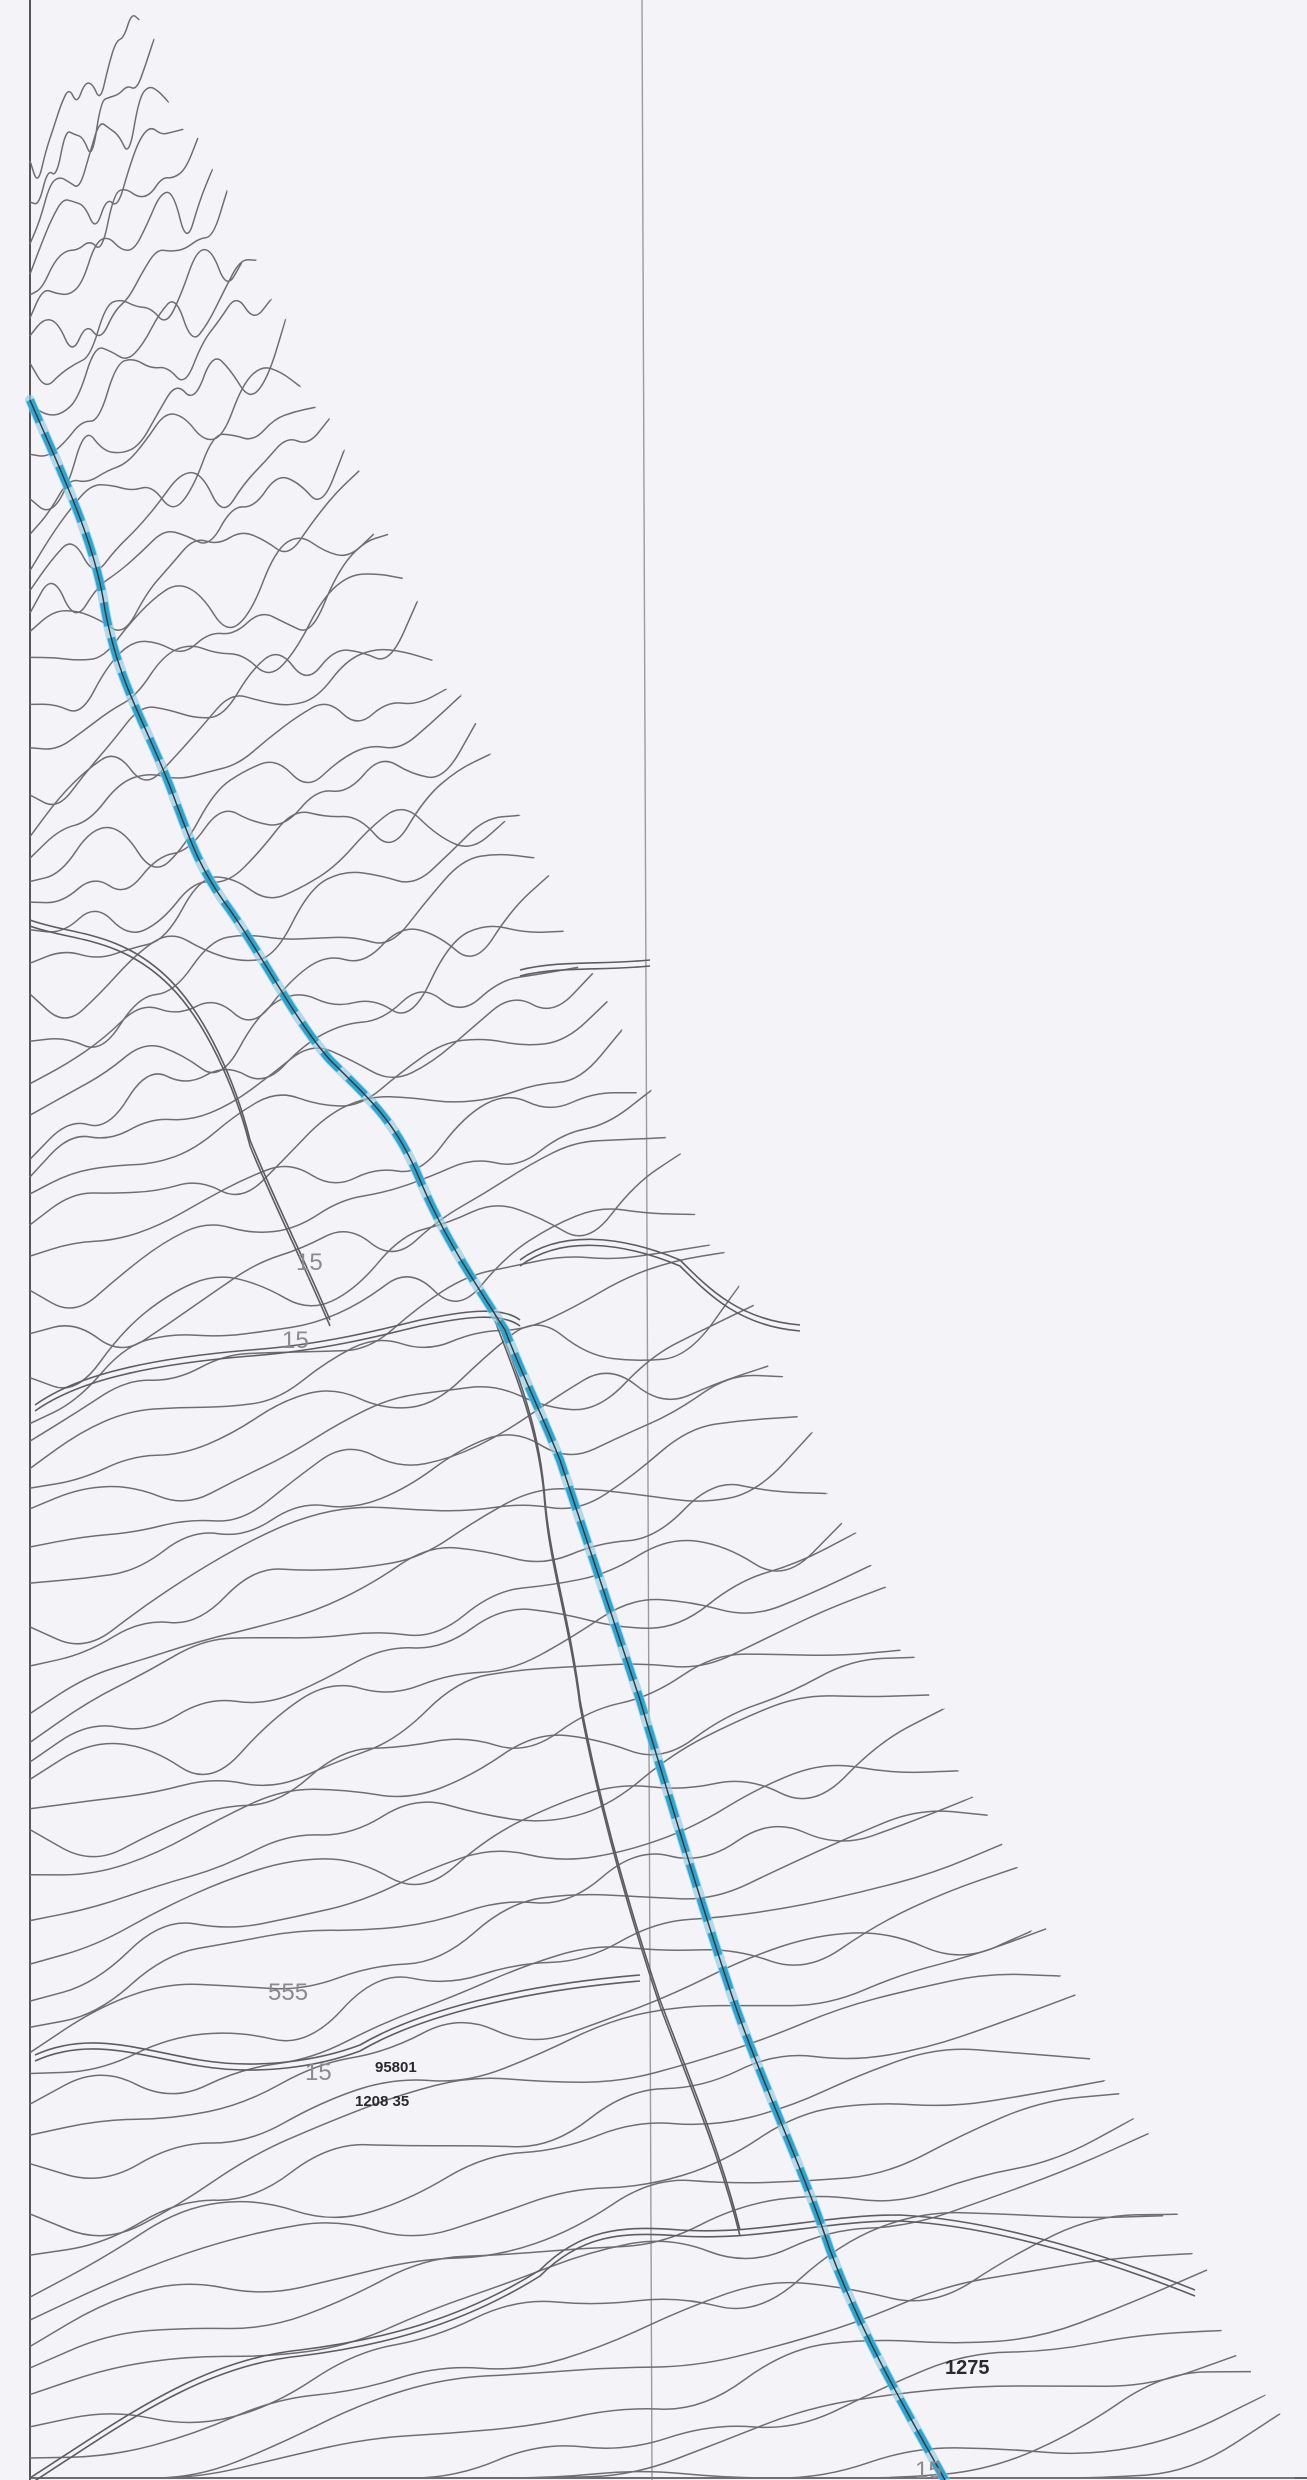 The height and width of the screenshot is (2480, 1307). I want to click on contour-label-15-upper: 15, so click(309, 1262).